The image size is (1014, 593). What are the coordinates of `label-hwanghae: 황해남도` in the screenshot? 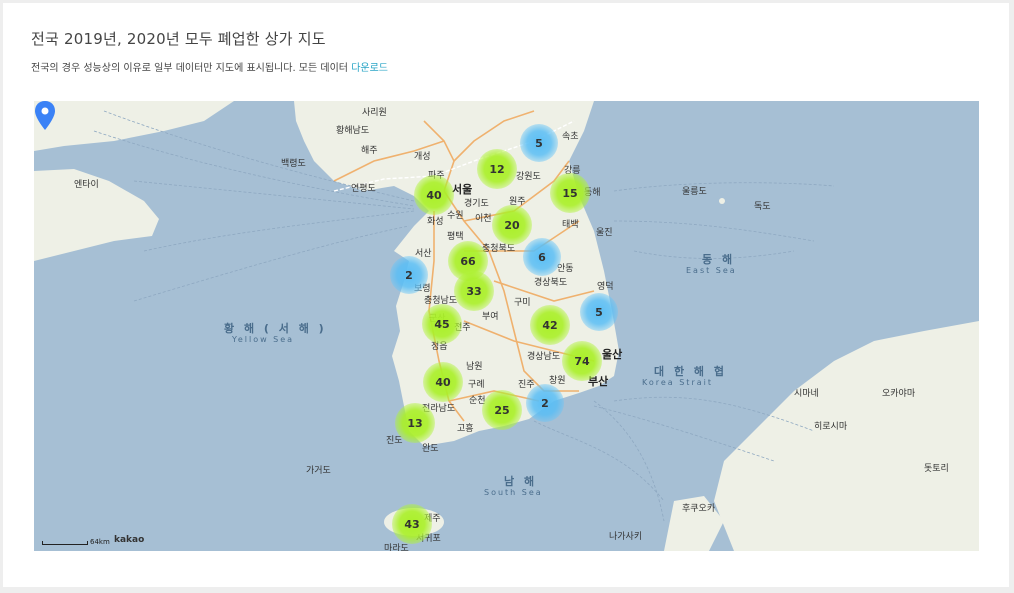 It's located at (353, 131).